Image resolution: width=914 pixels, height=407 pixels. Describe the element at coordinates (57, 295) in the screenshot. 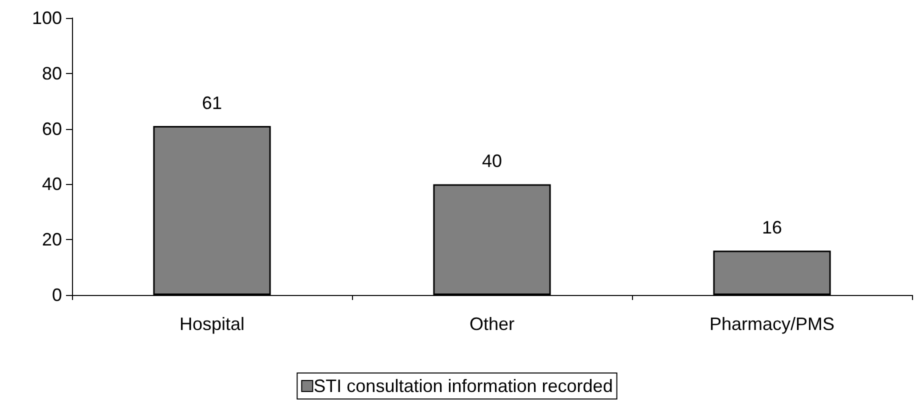

I see `y-tick-label: 0` at that location.